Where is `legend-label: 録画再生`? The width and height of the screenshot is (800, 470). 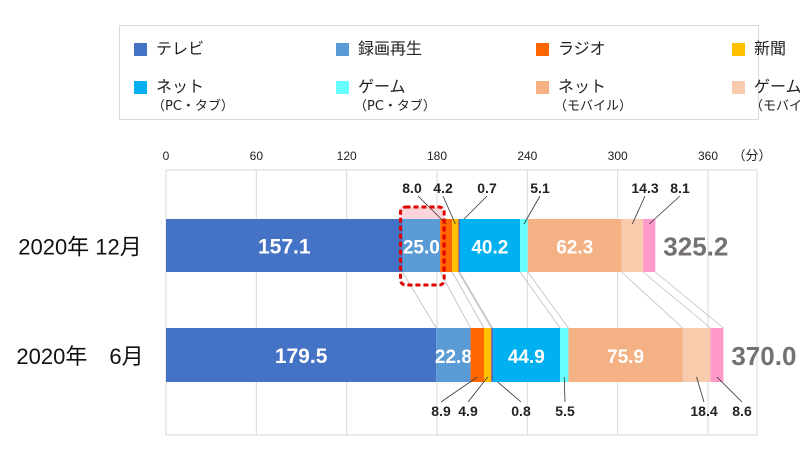
legend-label: 録画再生 is located at coordinates (390, 48).